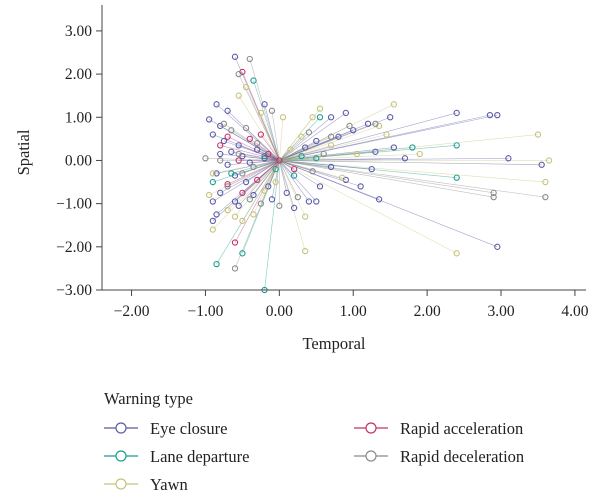  Describe the element at coordinates (199, 456) in the screenshot. I see `legend-label-lane-departure: Lane departure` at that location.